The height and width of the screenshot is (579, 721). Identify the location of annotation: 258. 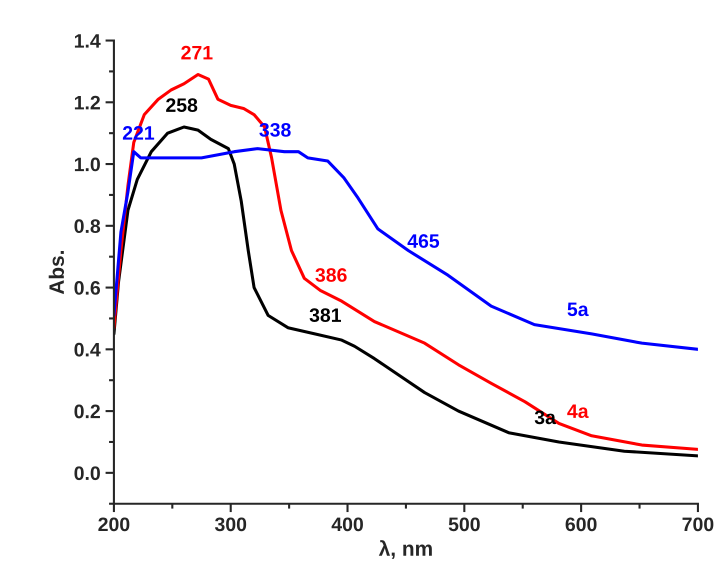
(182, 105).